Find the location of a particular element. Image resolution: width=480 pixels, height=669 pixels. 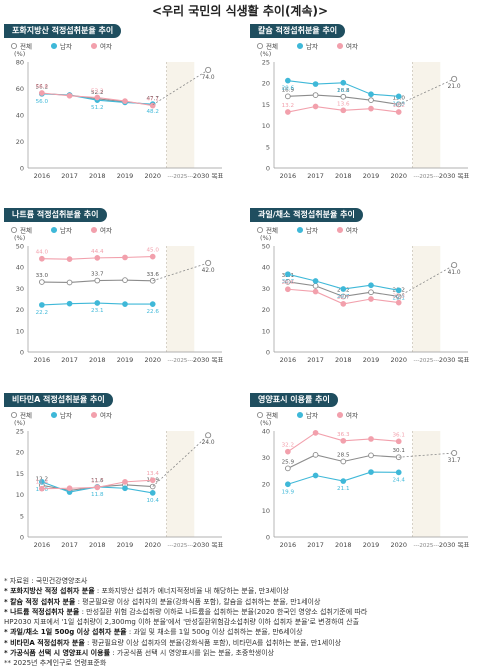

data-label-all: 52.2 is located at coordinates (97, 93).